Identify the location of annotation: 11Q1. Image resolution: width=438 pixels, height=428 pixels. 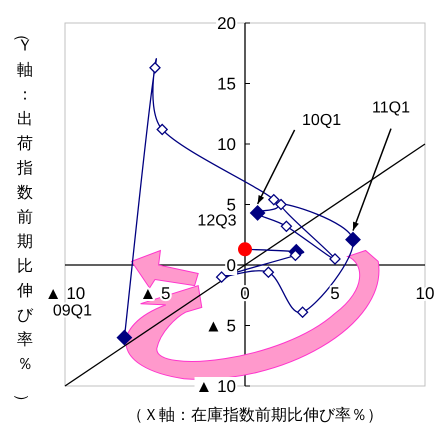
(391, 108).